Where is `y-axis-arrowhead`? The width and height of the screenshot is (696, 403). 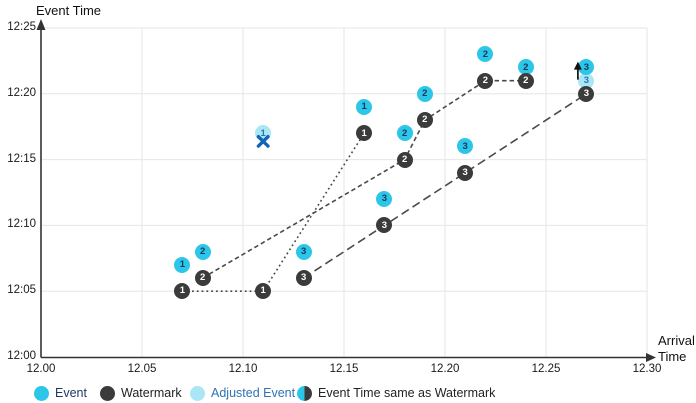
y-axis-arrowhead is located at coordinates (41, 24).